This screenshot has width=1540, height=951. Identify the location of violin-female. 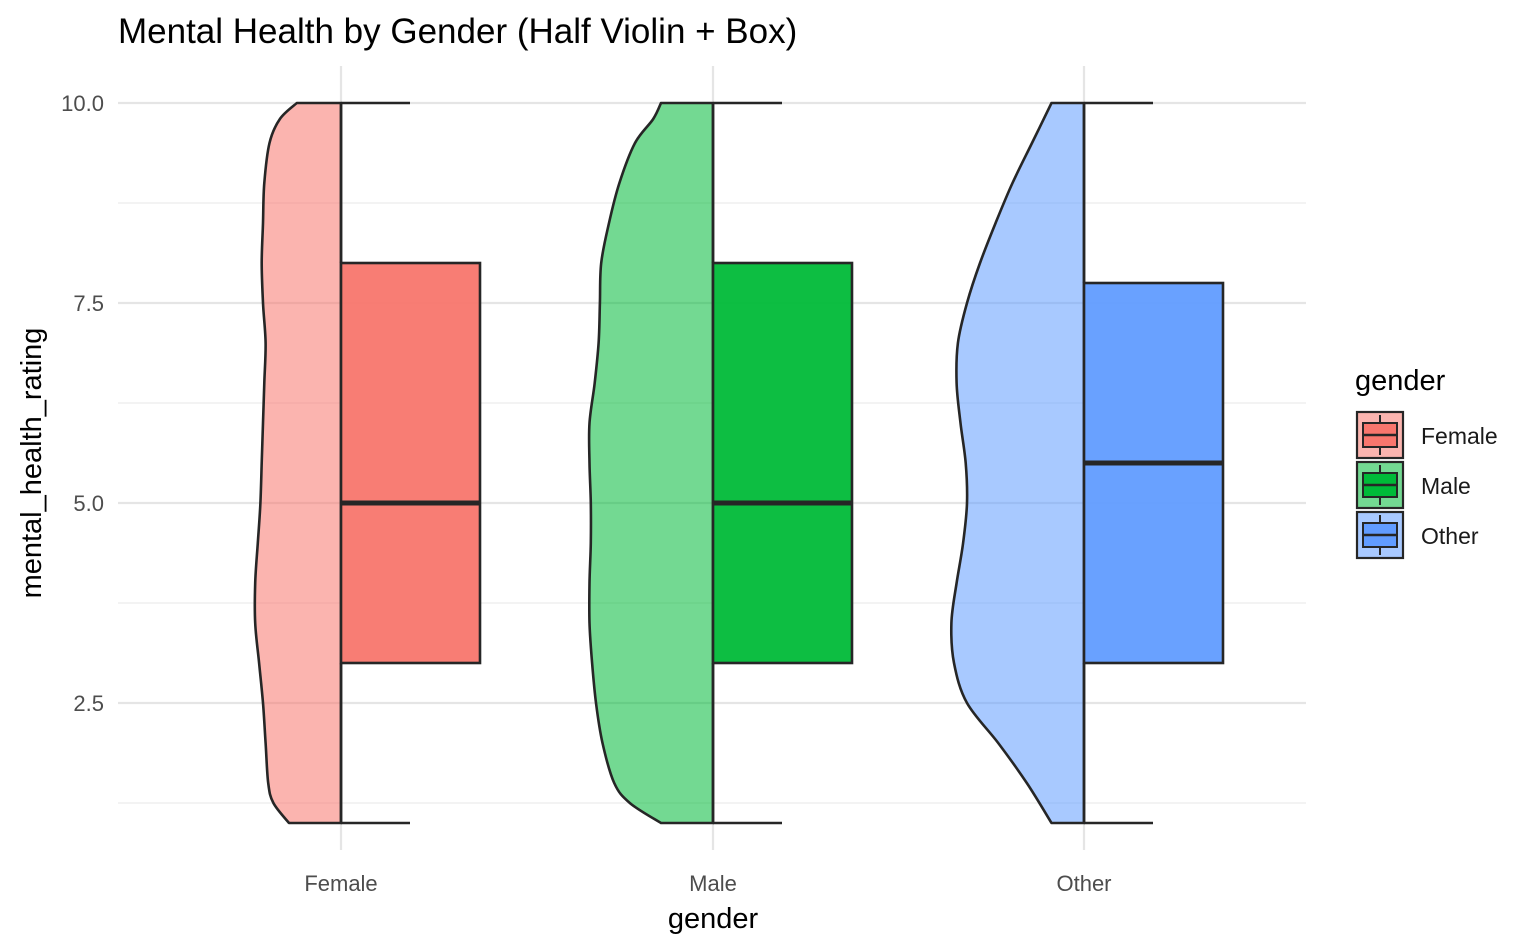
(298, 463).